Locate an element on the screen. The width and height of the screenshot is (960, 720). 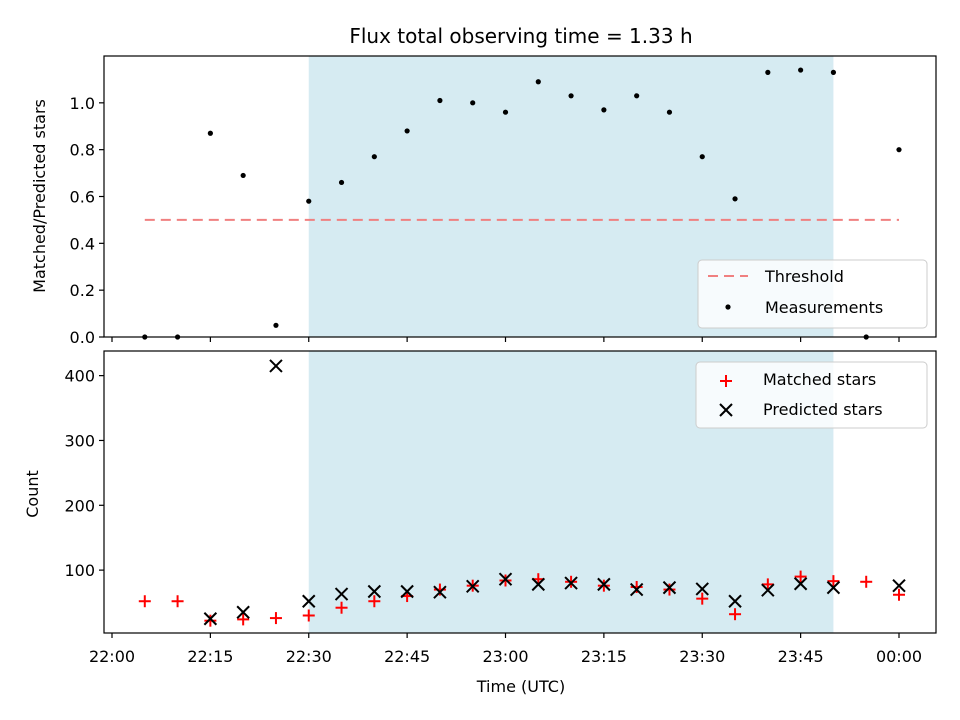
bottom-legend: Matched stars Predicted stars is located at coordinates (811, 395).